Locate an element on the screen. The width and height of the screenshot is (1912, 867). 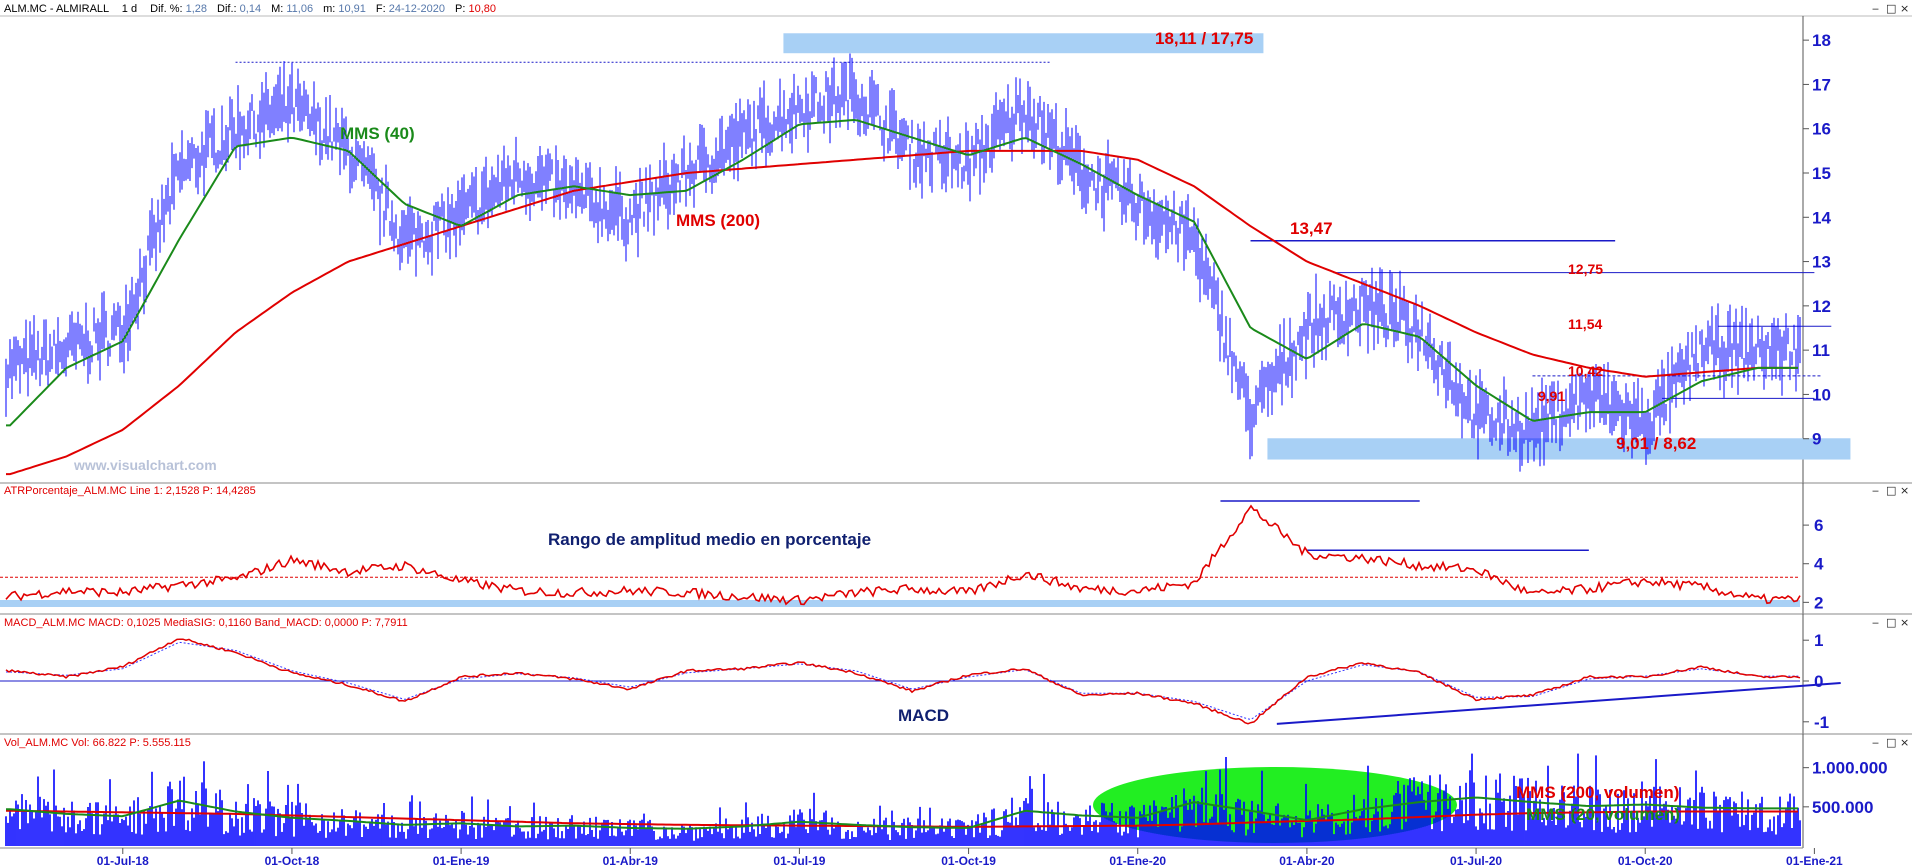
atr-maximize-button: □ is located at coordinates (1891, 490).